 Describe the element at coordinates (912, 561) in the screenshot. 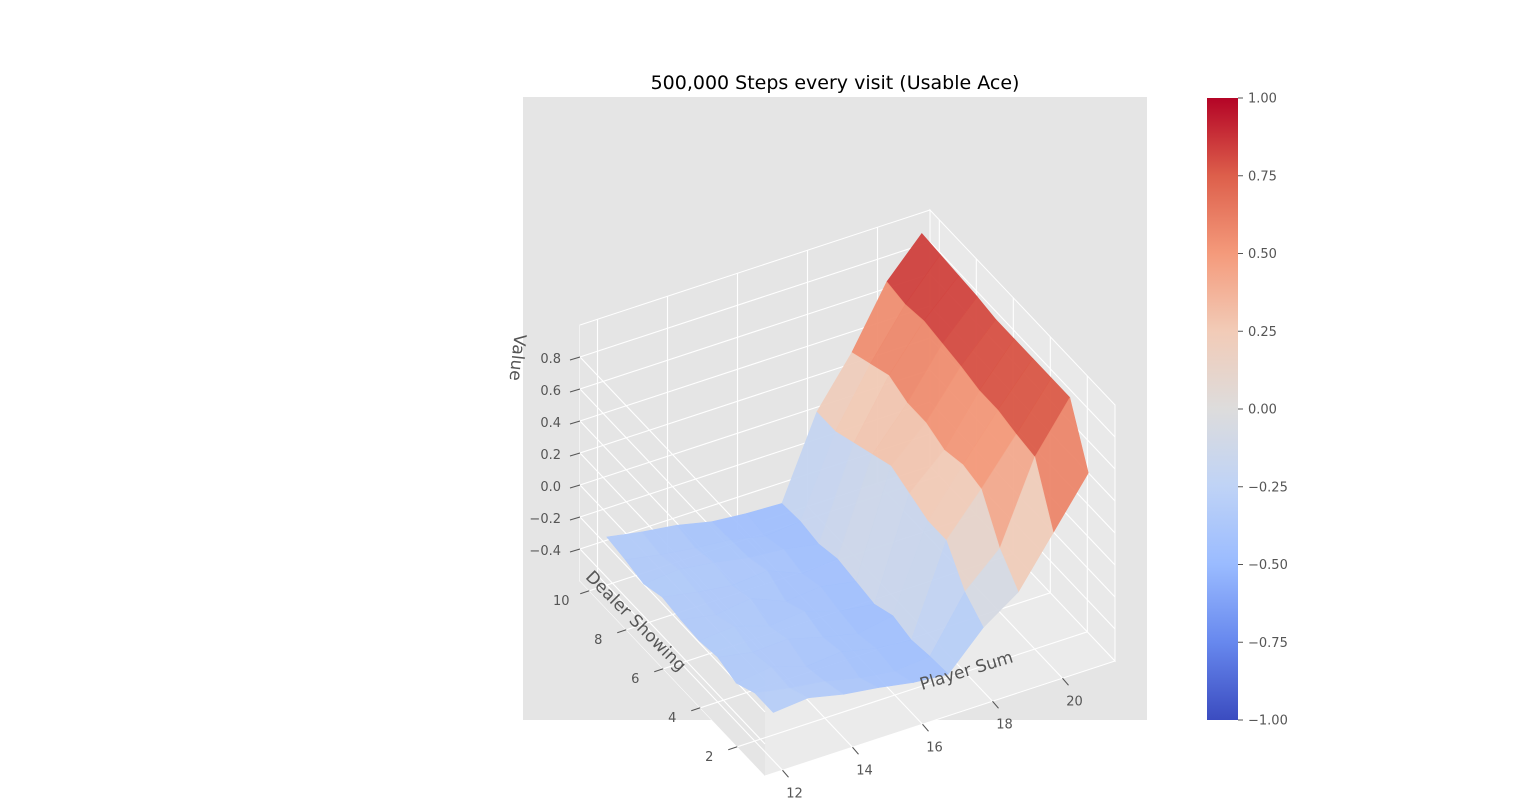

I see `y-gridline` at that location.